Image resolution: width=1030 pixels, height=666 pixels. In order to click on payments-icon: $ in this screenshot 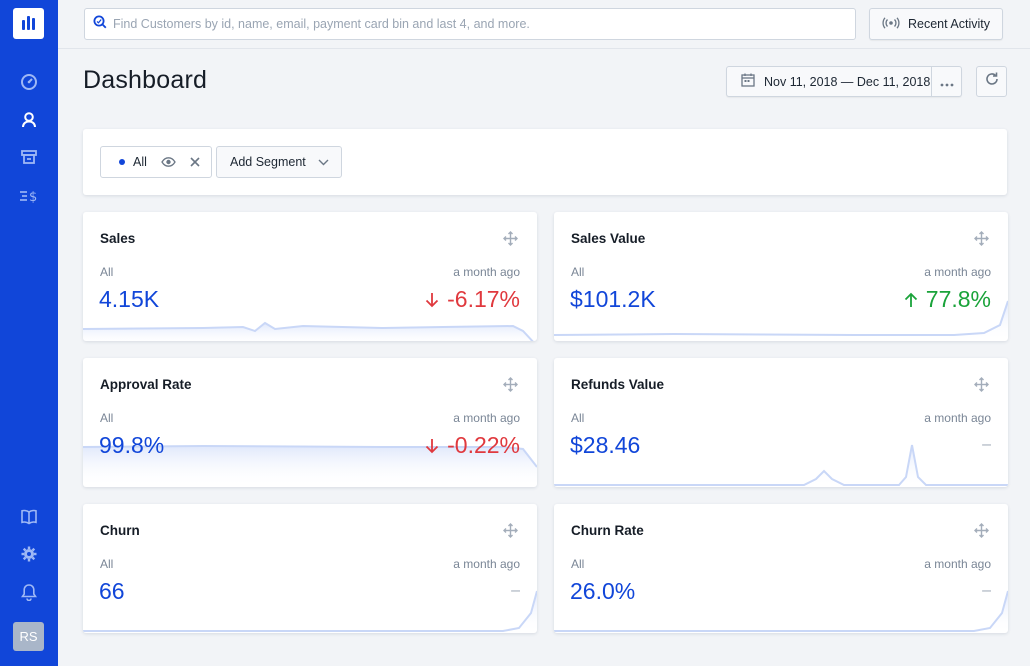, I will do `click(29, 195)`.